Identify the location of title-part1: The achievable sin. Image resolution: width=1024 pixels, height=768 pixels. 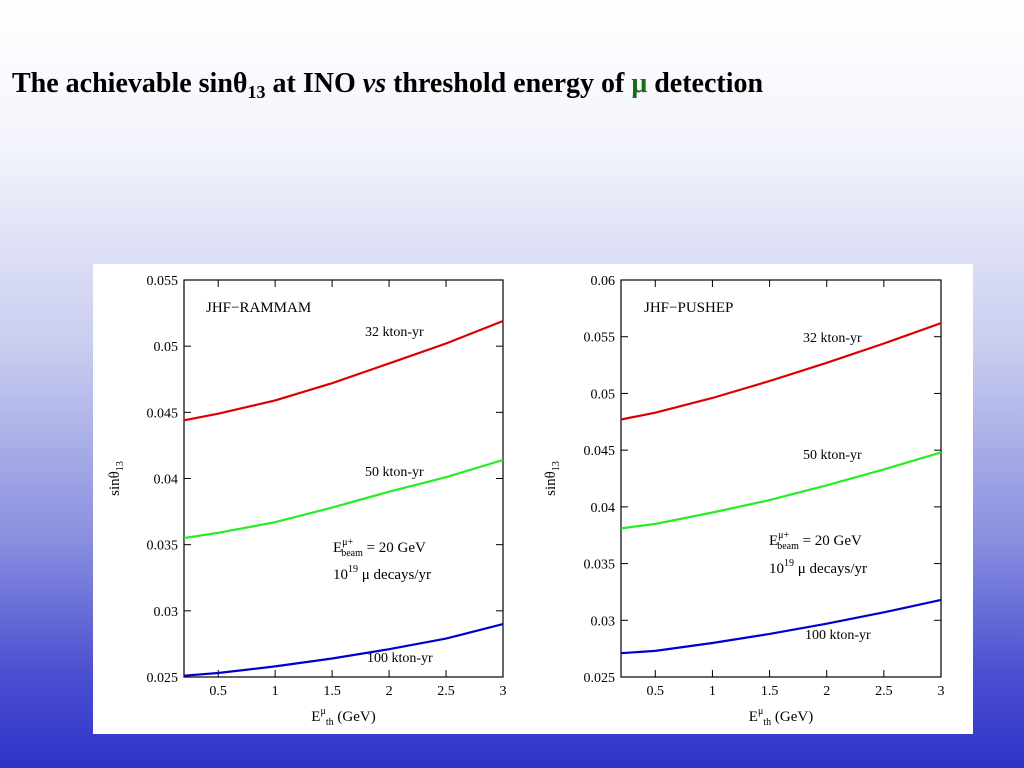
(122, 83).